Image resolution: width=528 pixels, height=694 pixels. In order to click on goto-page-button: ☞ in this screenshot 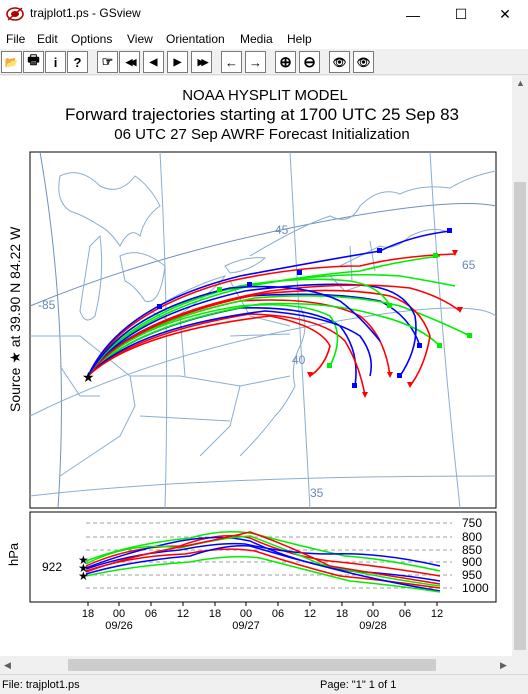, I will do `click(107, 62)`.